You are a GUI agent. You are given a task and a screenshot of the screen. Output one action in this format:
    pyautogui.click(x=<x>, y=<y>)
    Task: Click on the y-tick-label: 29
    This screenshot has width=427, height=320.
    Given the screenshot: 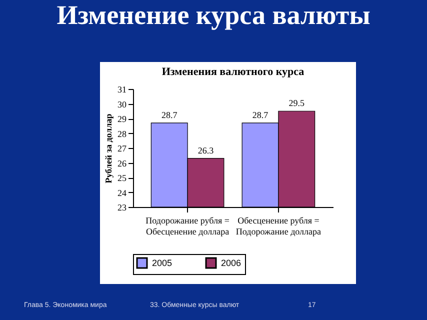 What is the action you would take?
    pyautogui.click(x=122, y=119)
    